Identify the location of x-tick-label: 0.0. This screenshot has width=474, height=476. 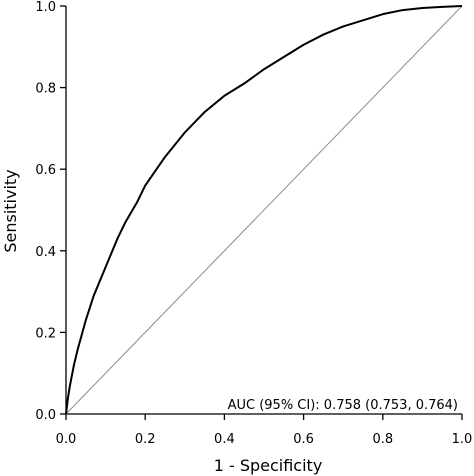
(66, 439).